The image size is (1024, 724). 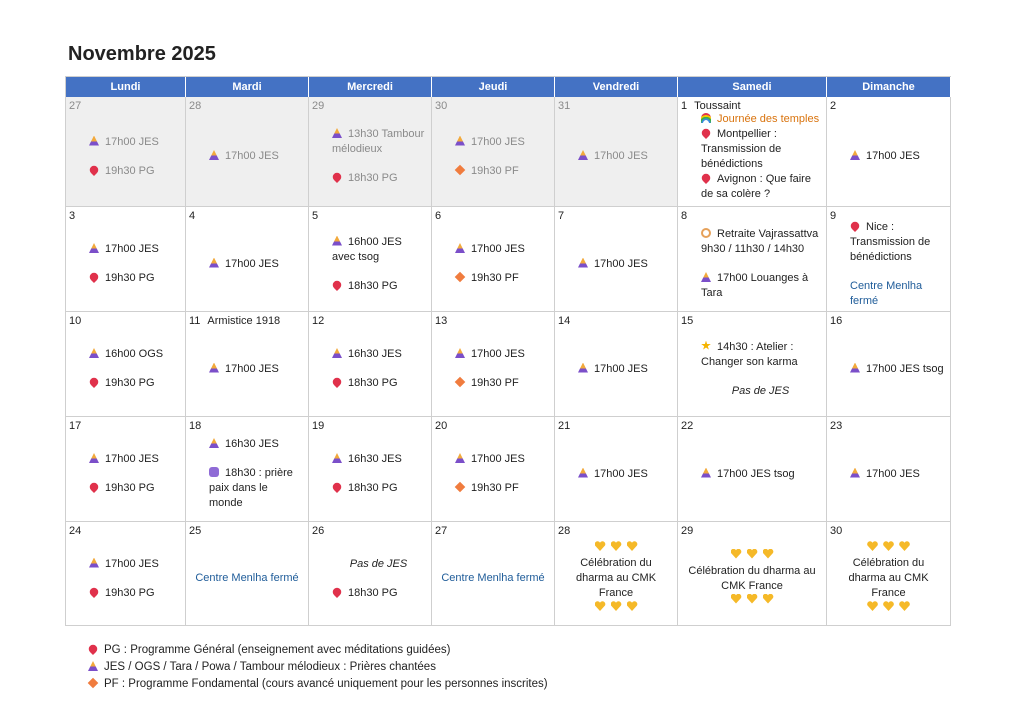 What do you see at coordinates (370, 87) in the screenshot?
I see `weekday-header: Mercredi` at bounding box center [370, 87].